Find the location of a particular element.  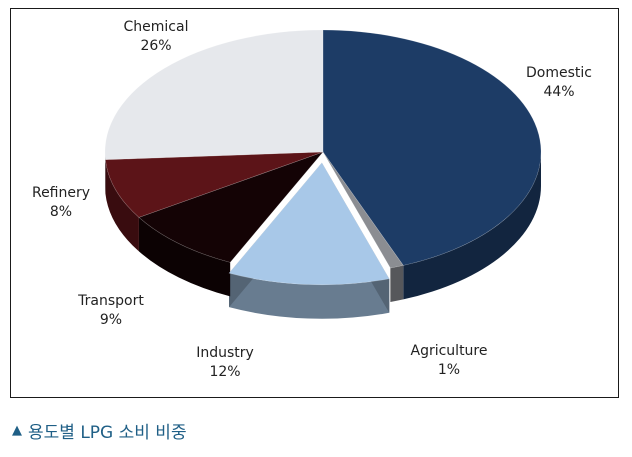

slice-value-refinery: 8% is located at coordinates (61, 212).